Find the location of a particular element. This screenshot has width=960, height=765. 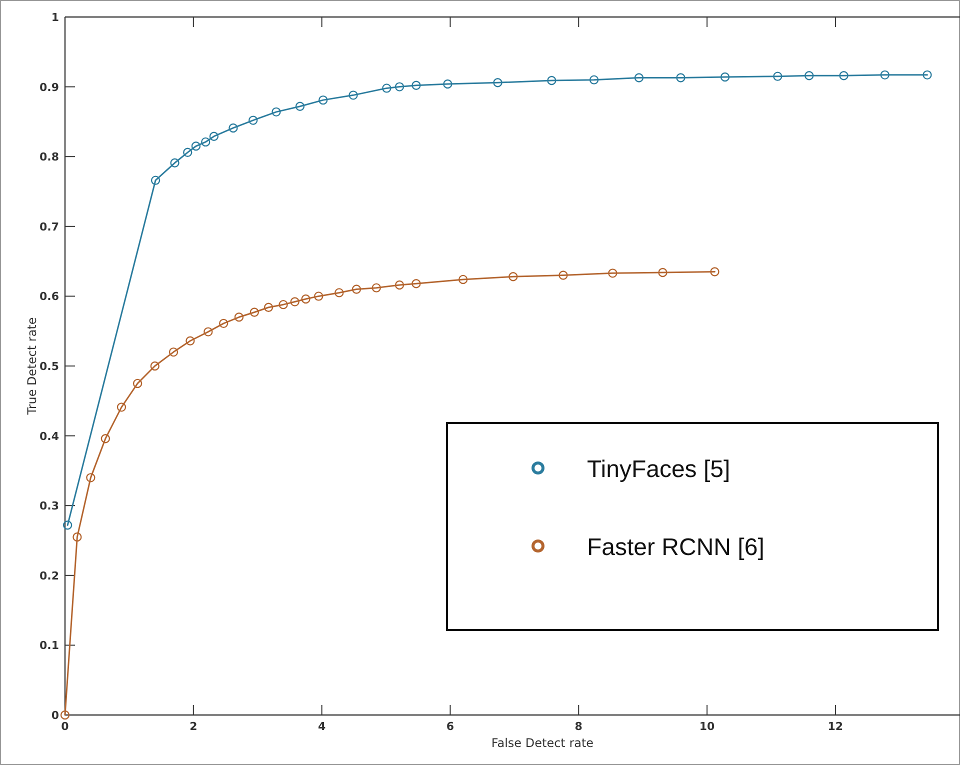

y-tick-label: 0.3 is located at coordinates (49, 506).